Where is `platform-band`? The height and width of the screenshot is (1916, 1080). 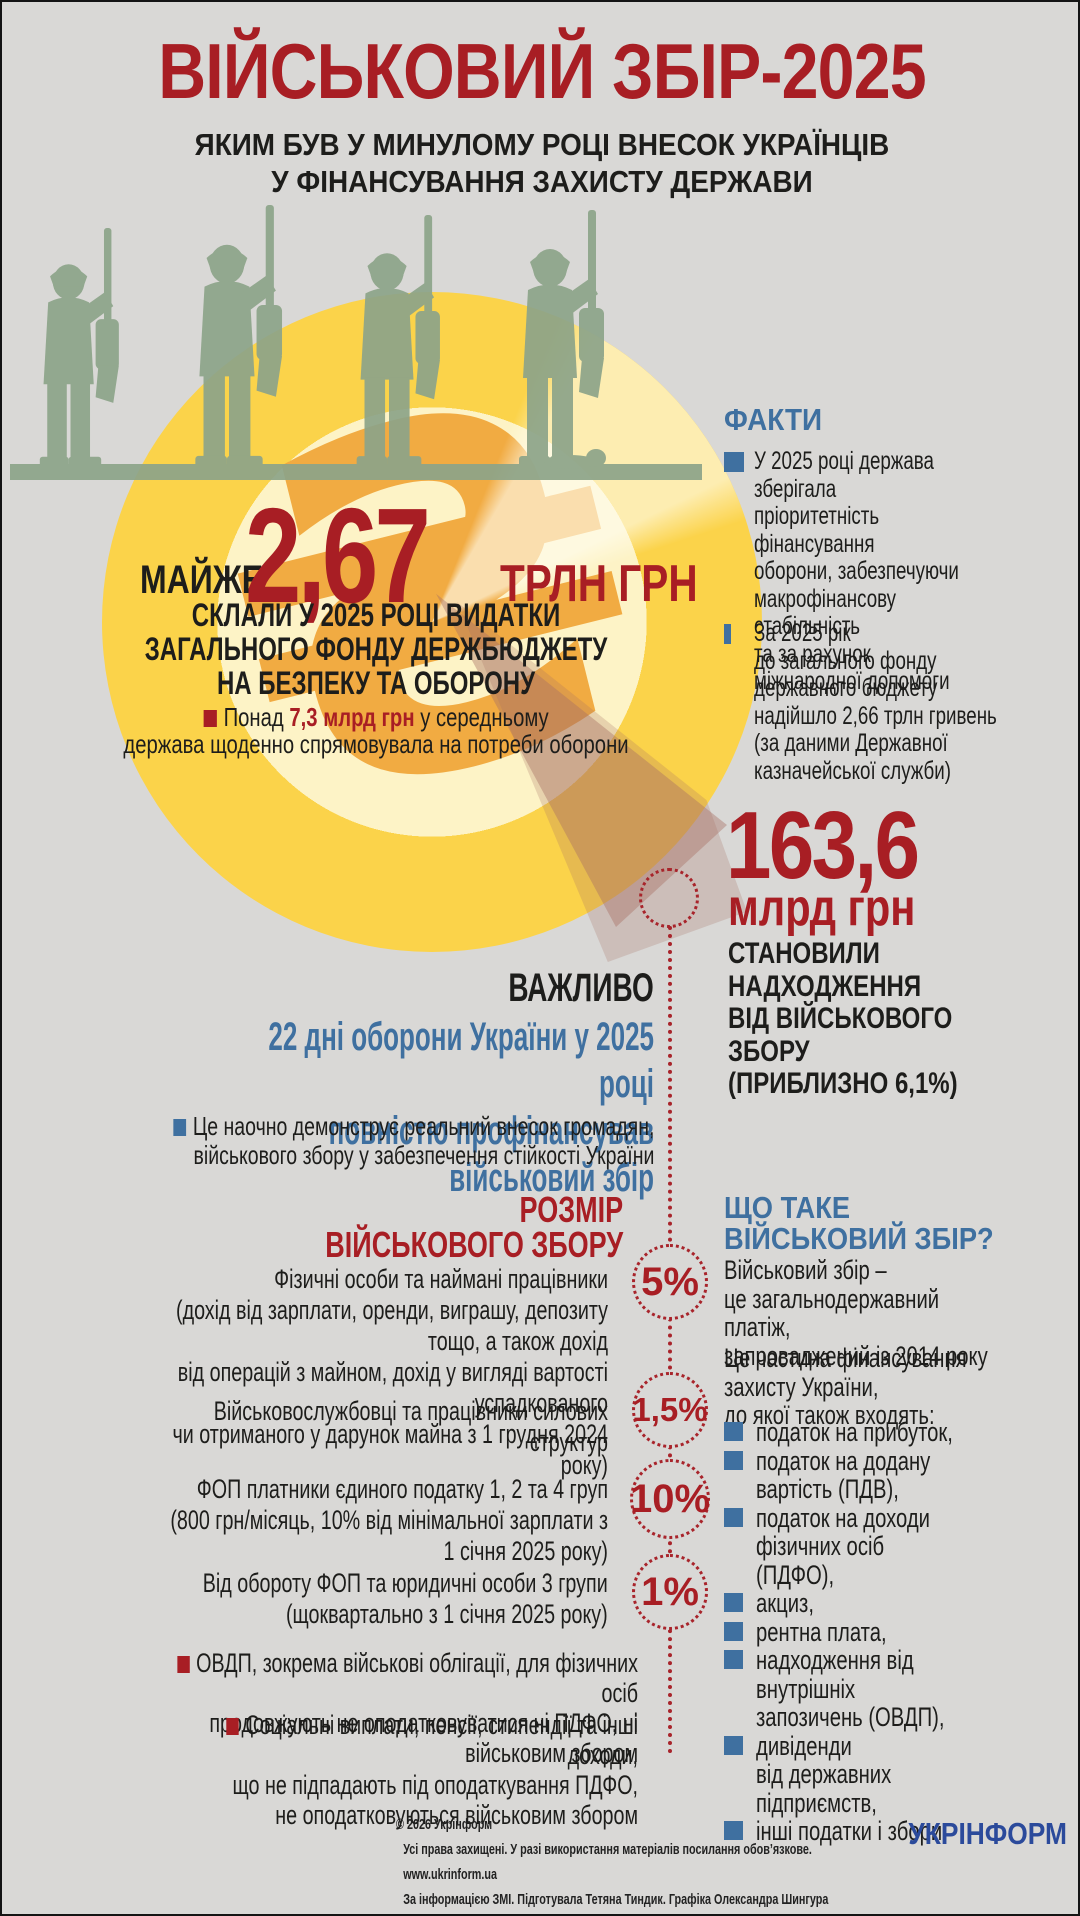
platform-band is located at coordinates (356, 472).